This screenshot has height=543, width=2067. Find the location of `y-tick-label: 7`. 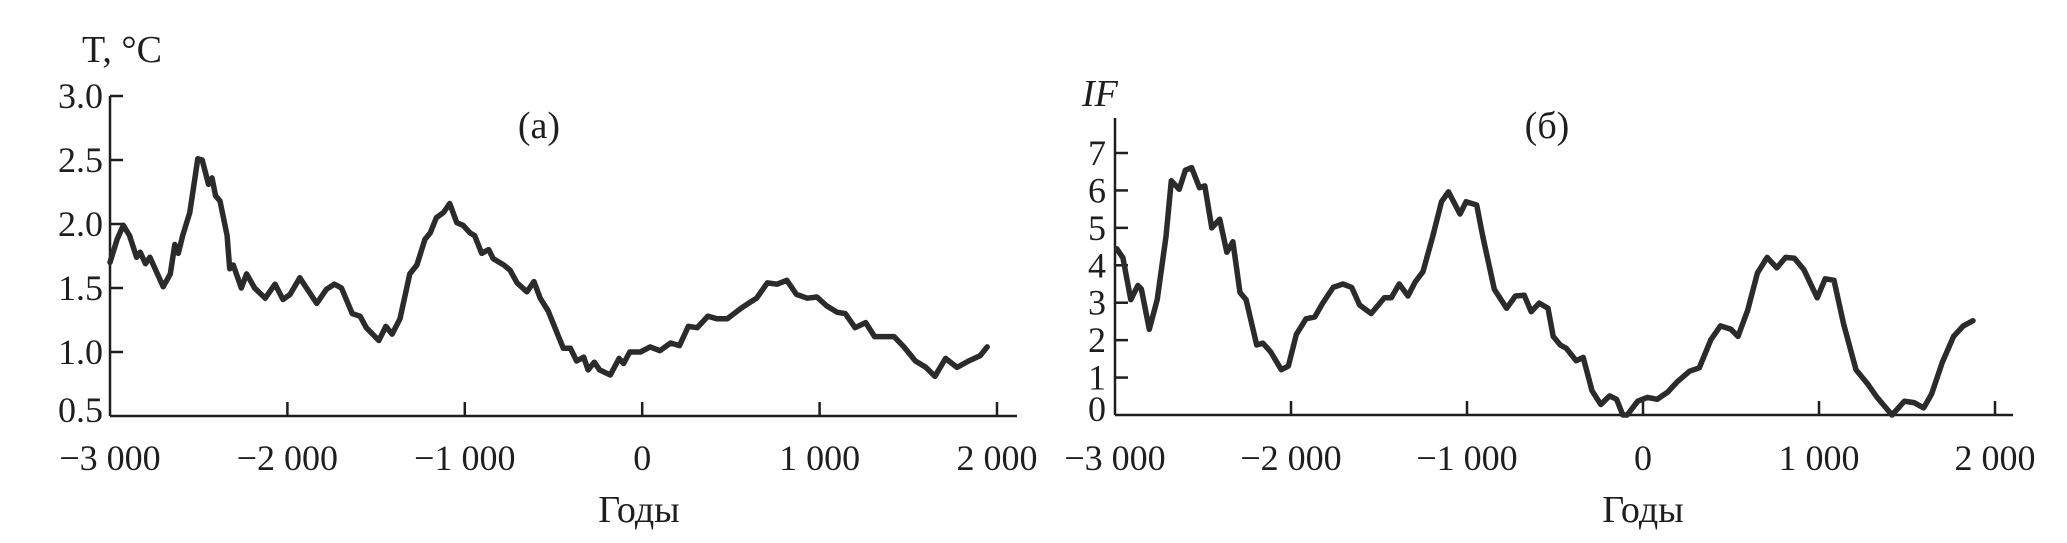

y-tick-label: 7 is located at coordinates (1097, 153).